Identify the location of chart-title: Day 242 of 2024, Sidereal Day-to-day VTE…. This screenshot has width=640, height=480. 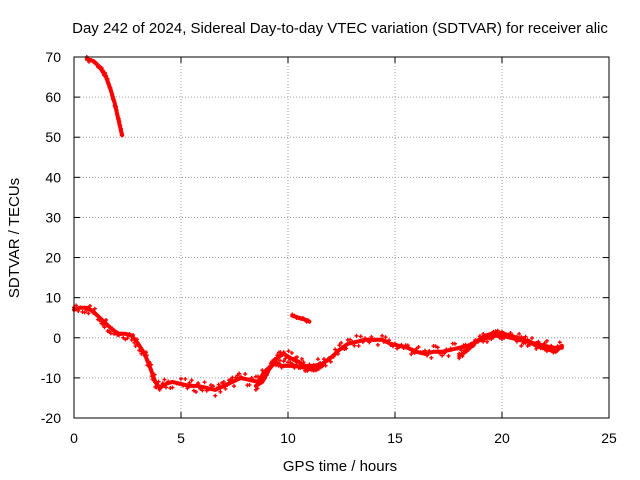
(340, 28).